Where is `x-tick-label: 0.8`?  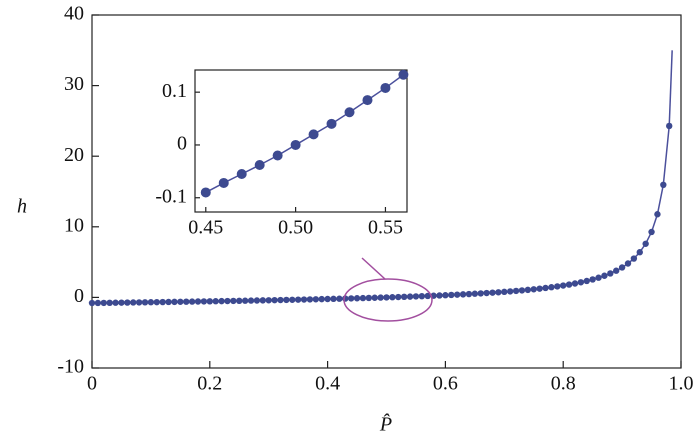
x-tick-label: 0.8 is located at coordinates (563, 384).